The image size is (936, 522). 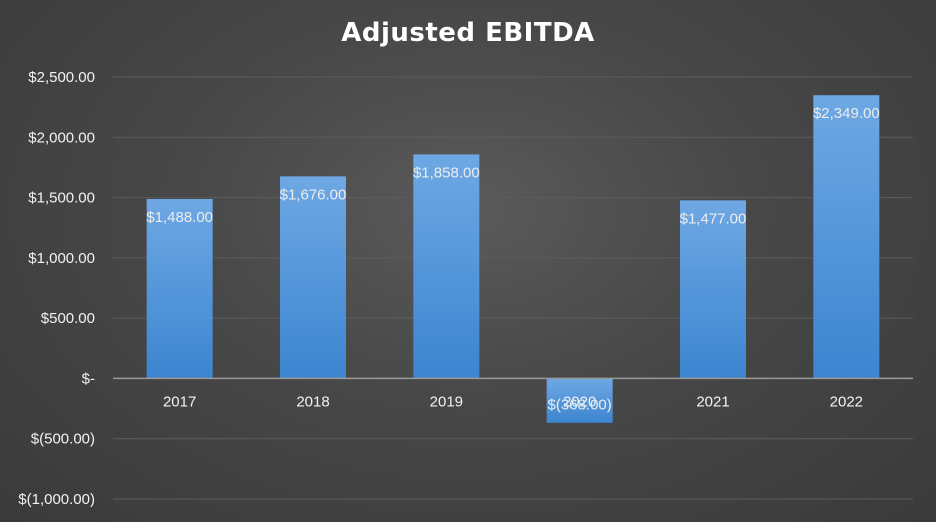 I want to click on x-axis-ticks: 2017 2018 2019 2020 2021 2022, so click(x=513, y=401).